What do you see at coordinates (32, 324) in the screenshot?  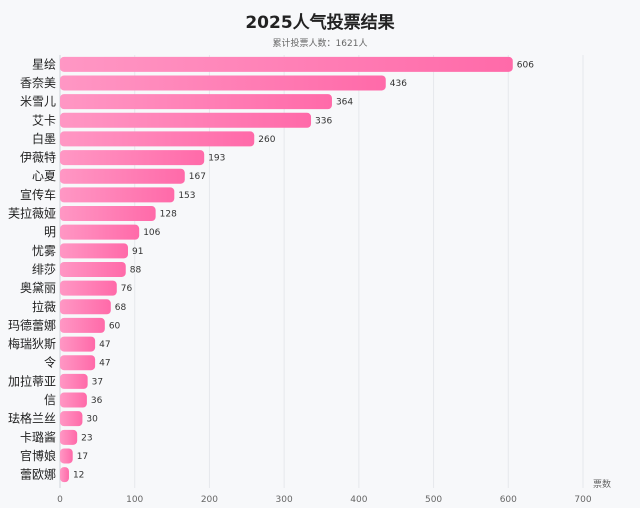 I see `category-label: 玛德蕾娜` at bounding box center [32, 324].